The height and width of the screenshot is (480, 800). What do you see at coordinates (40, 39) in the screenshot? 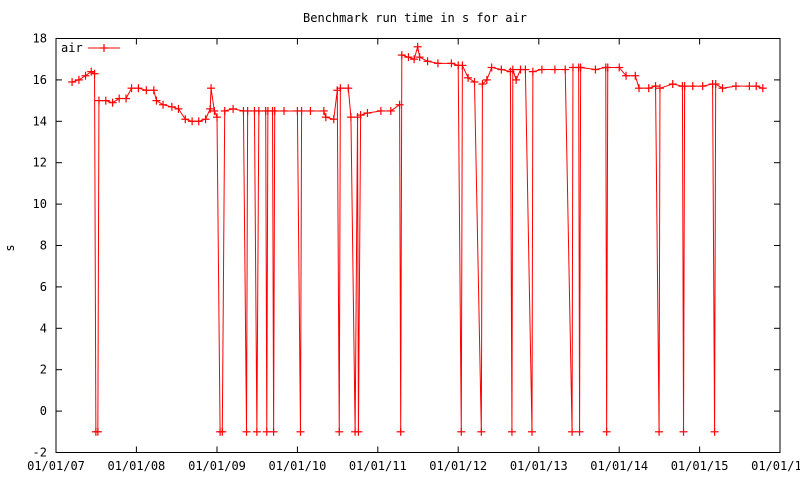
I see `y-tick-label: 18` at bounding box center [40, 39].